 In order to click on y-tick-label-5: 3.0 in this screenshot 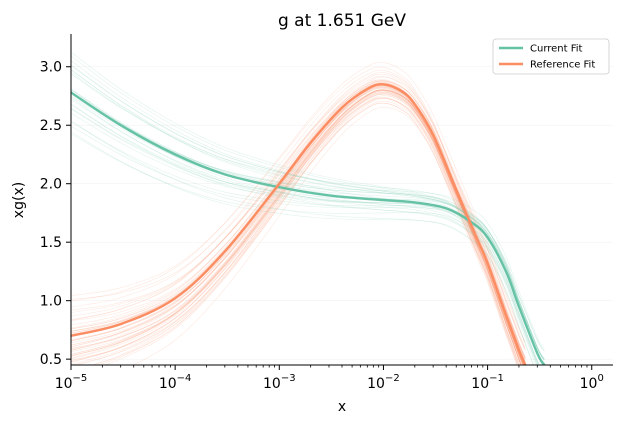, I will do `click(51, 68)`.